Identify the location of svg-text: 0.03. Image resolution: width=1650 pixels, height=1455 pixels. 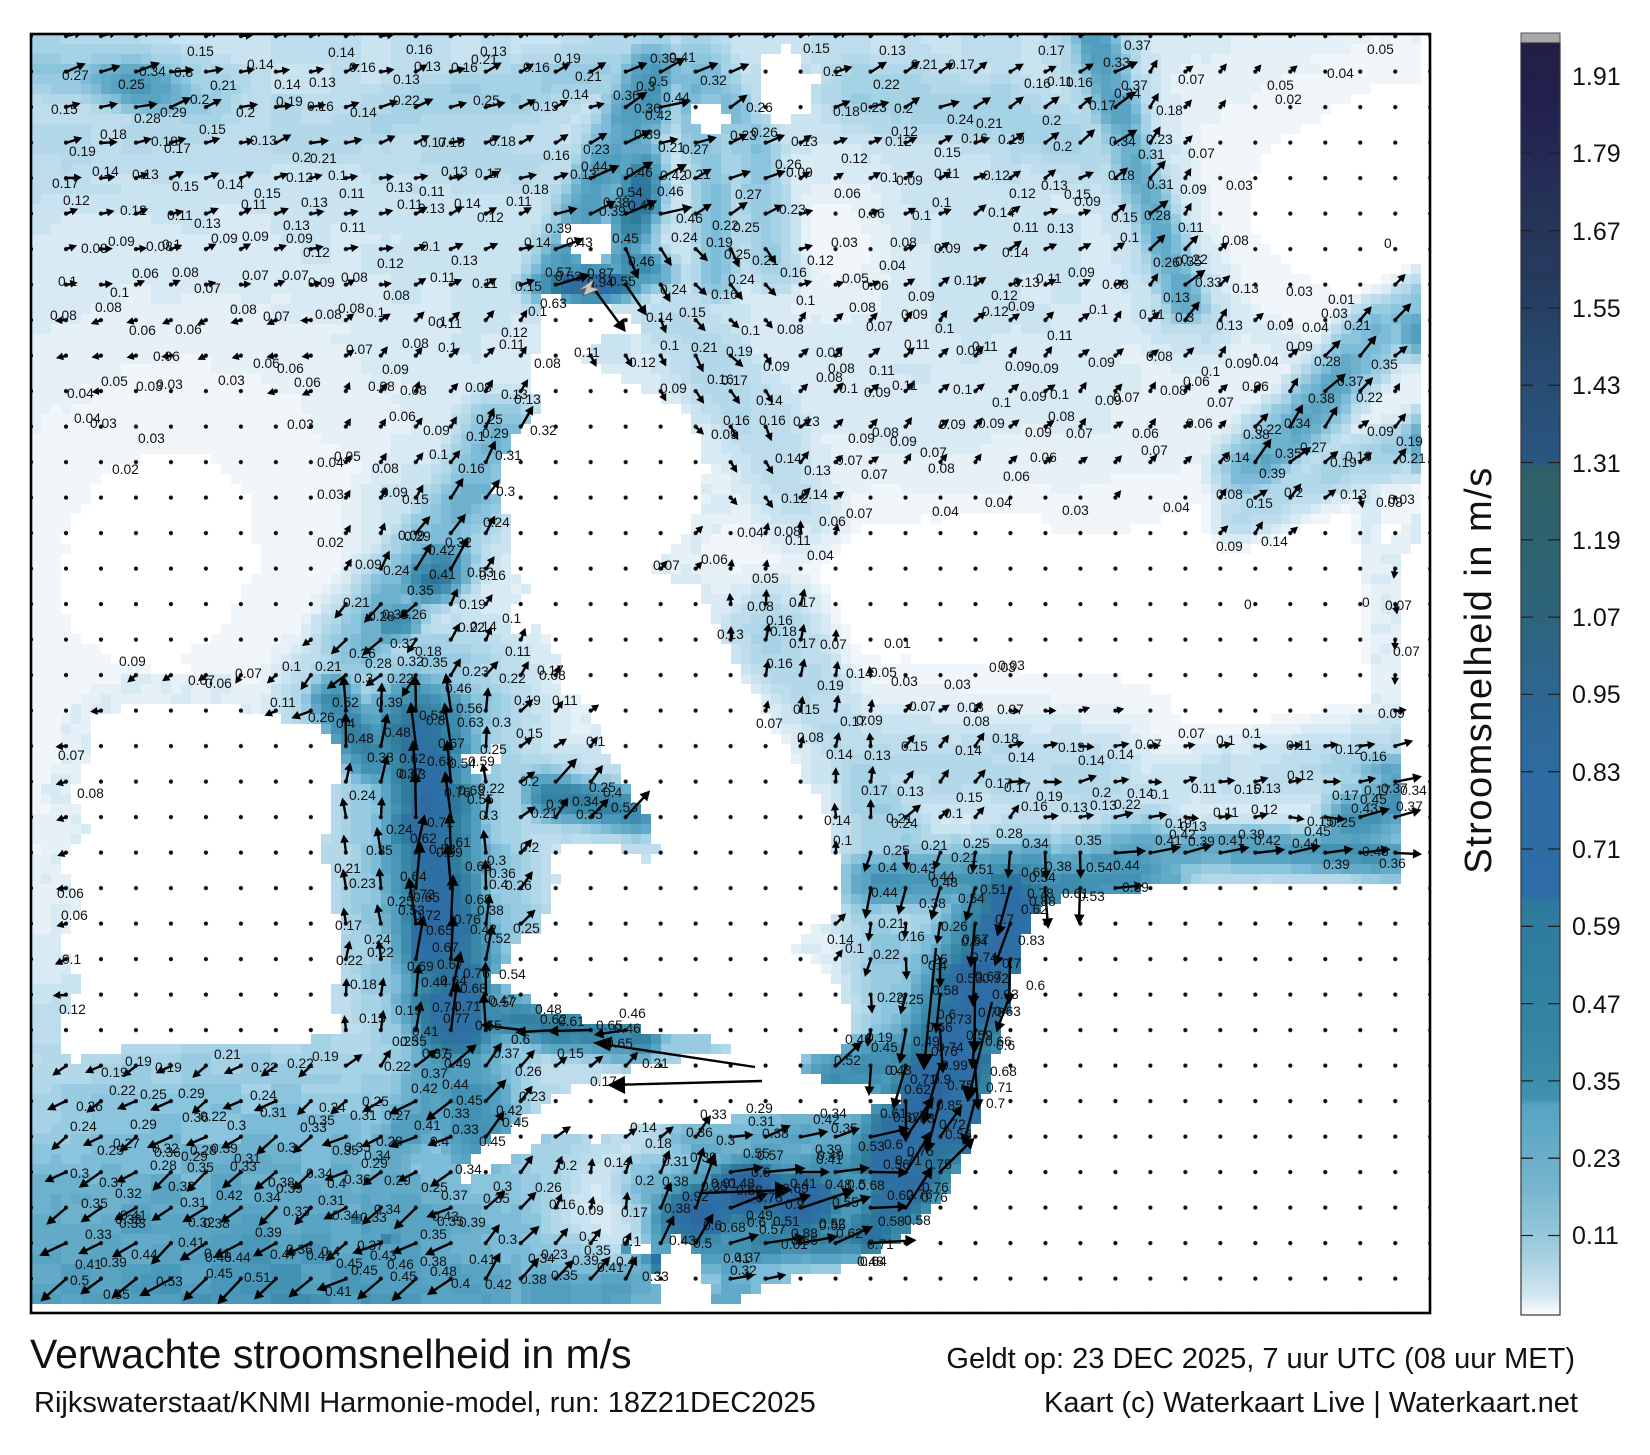
(1002, 667).